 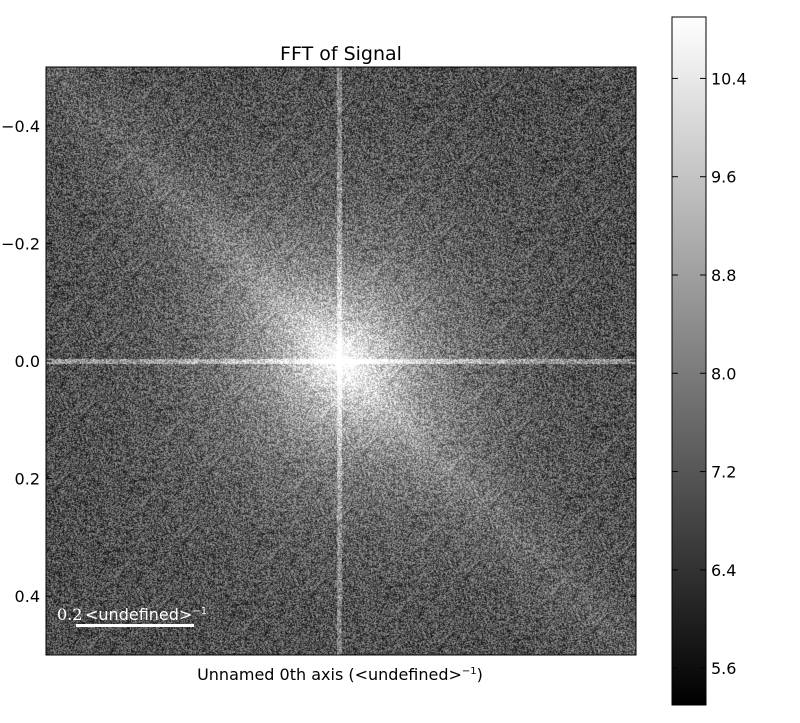 What do you see at coordinates (146, 614) in the screenshot?
I see `scale-bar-unit: <undefined>−1` at bounding box center [146, 614].